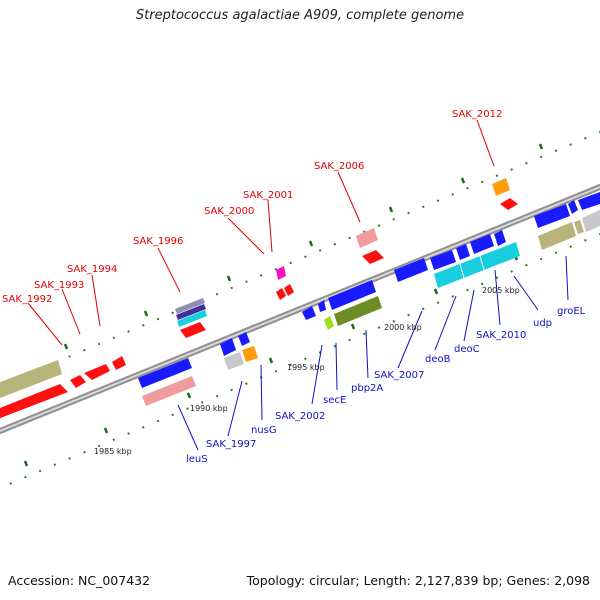 This screenshot has height=600, width=600. I want to click on gene-label: SAK_1993, so click(59, 285).